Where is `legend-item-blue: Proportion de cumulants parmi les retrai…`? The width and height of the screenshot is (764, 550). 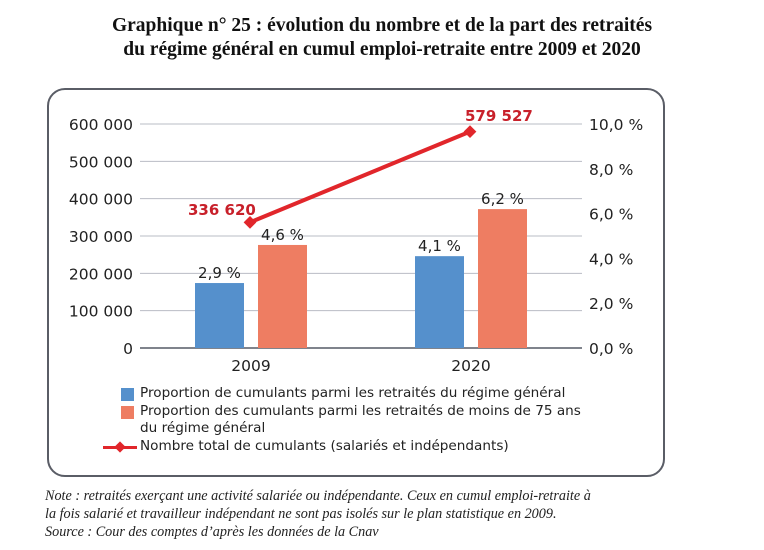
legend-item-blue: Proportion de cumulants parmi les retrai… is located at coordinates (342, 394).